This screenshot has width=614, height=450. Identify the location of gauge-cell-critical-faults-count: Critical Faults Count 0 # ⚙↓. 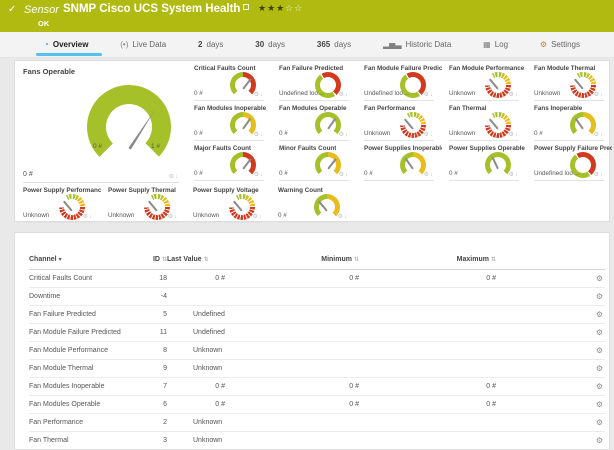
(228, 81).